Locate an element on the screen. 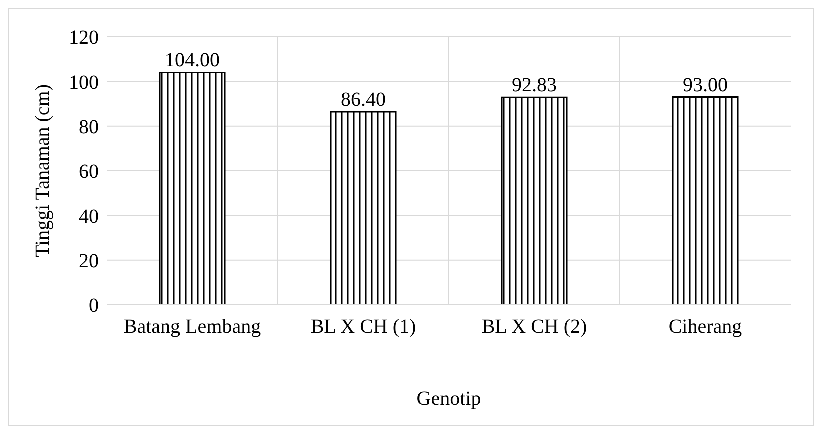 The height and width of the screenshot is (434, 822). data-label: 92.83 is located at coordinates (535, 85).